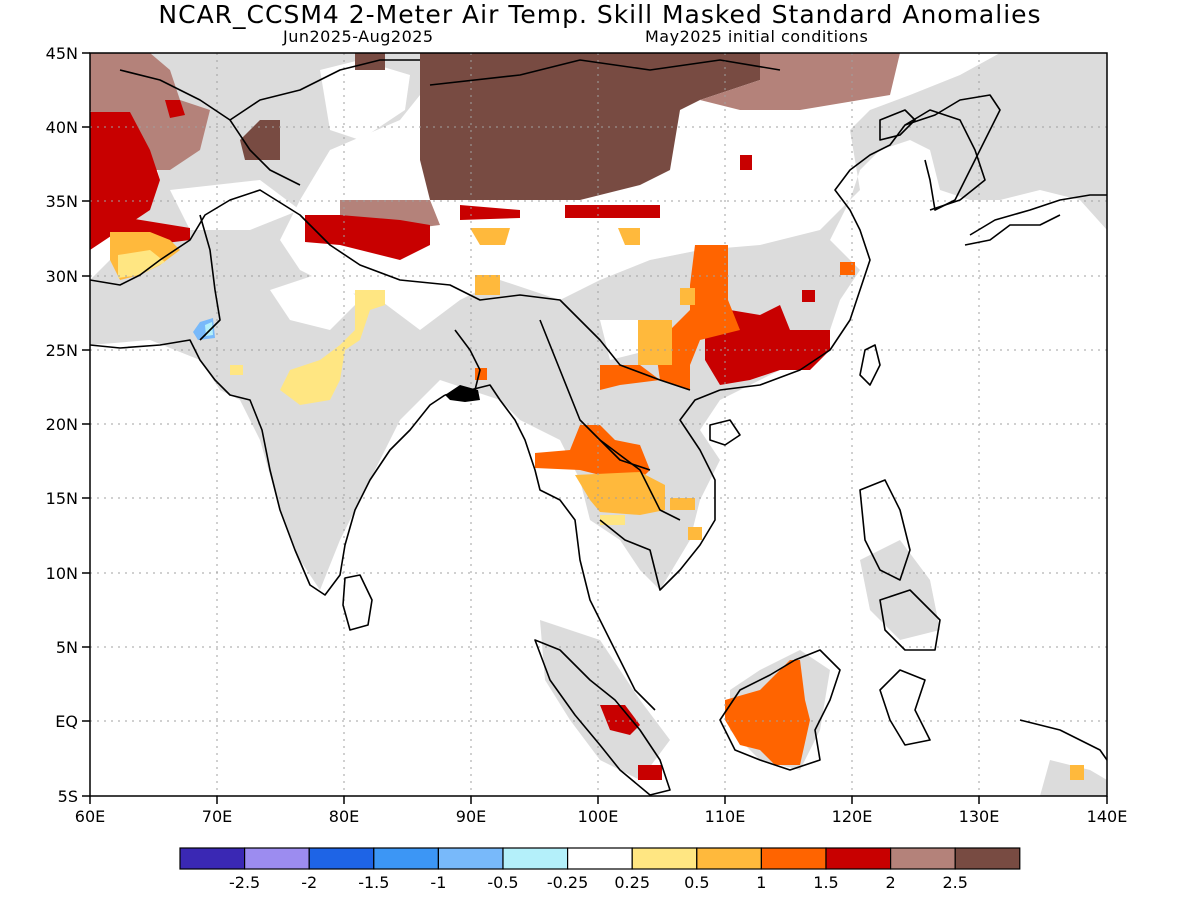 The image size is (1200, 900). What do you see at coordinates (62, 276) in the screenshot?
I see `lat-label: 30N` at bounding box center [62, 276].